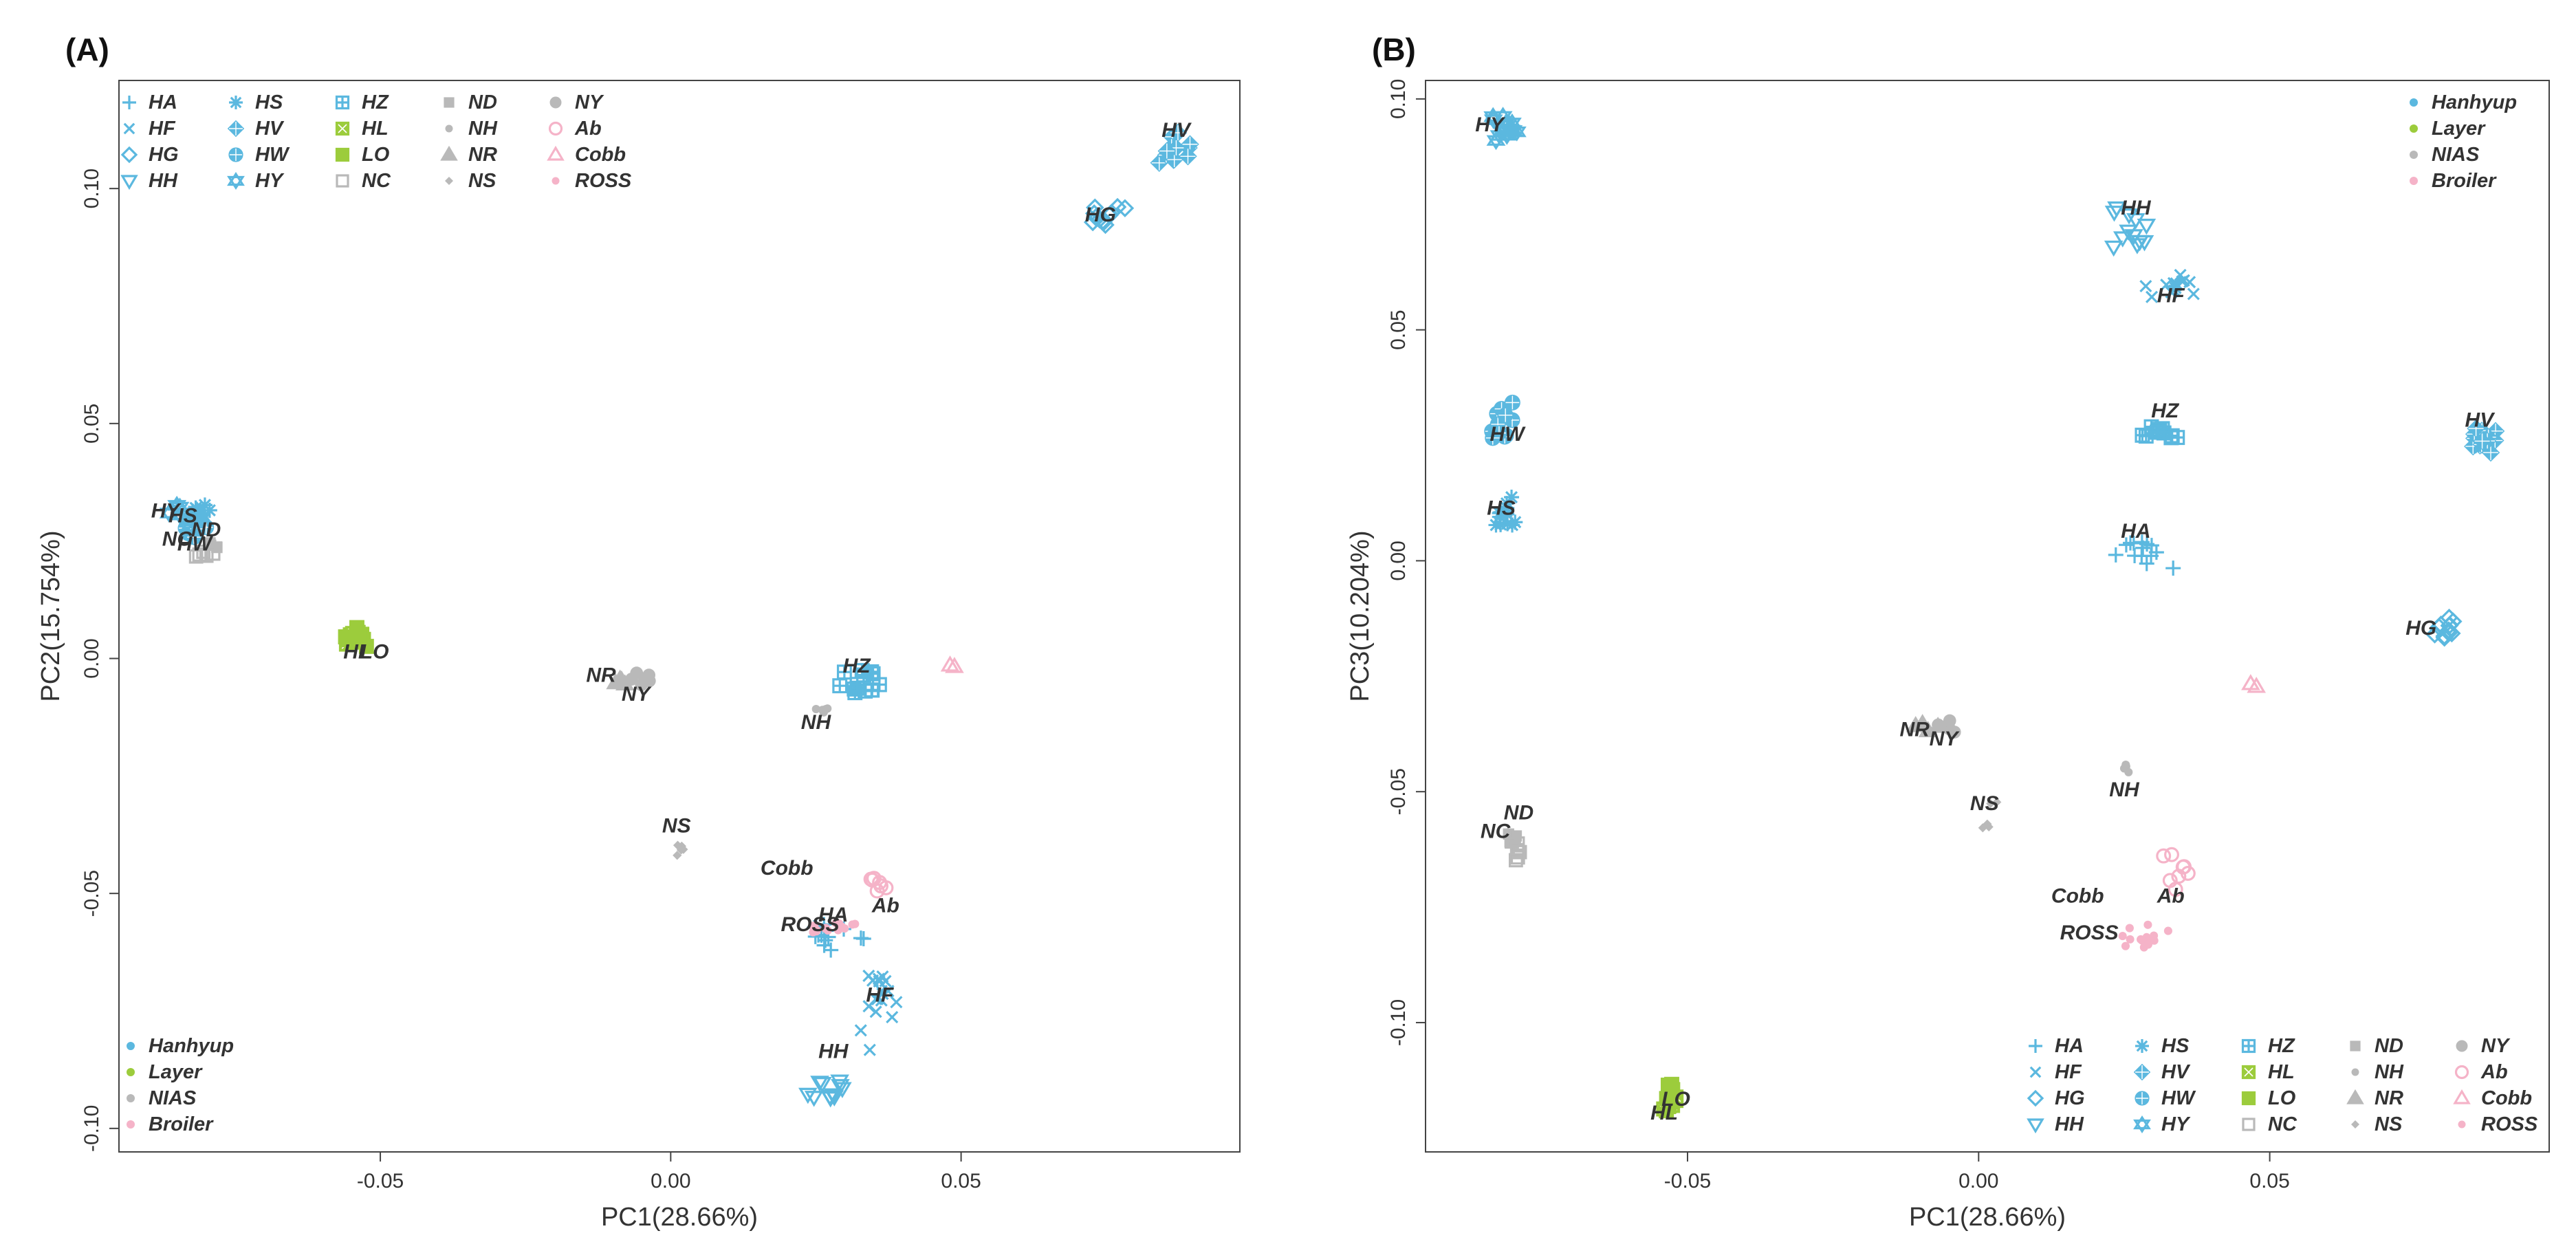 The height and width of the screenshot is (1253, 2576). What do you see at coordinates (2420, 628) in the screenshot?
I see `cluster-label-HG: HG` at bounding box center [2420, 628].